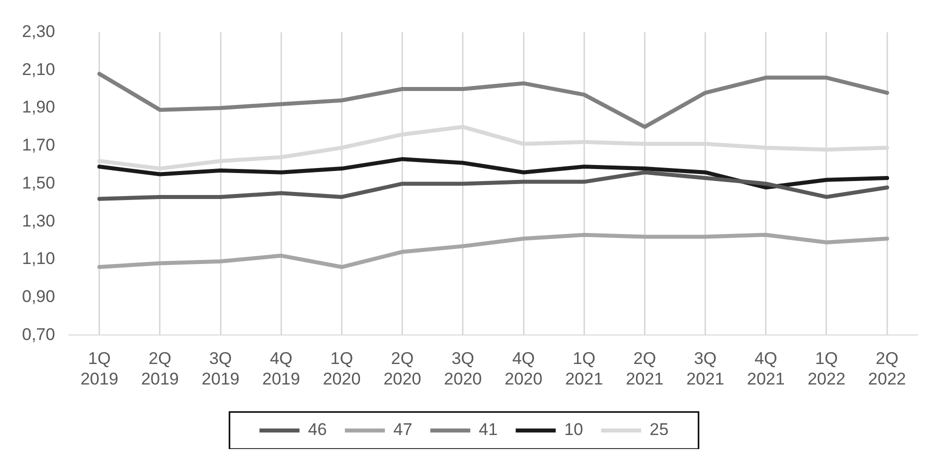 The width and height of the screenshot is (928, 457). I want to click on legend-label: 41, so click(488, 430).